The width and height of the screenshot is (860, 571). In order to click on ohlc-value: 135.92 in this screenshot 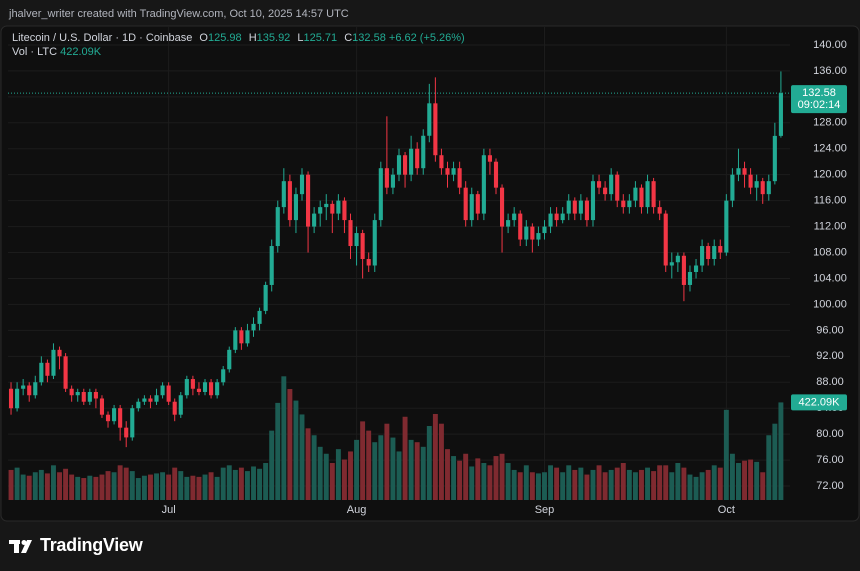, I will do `click(273, 38)`.